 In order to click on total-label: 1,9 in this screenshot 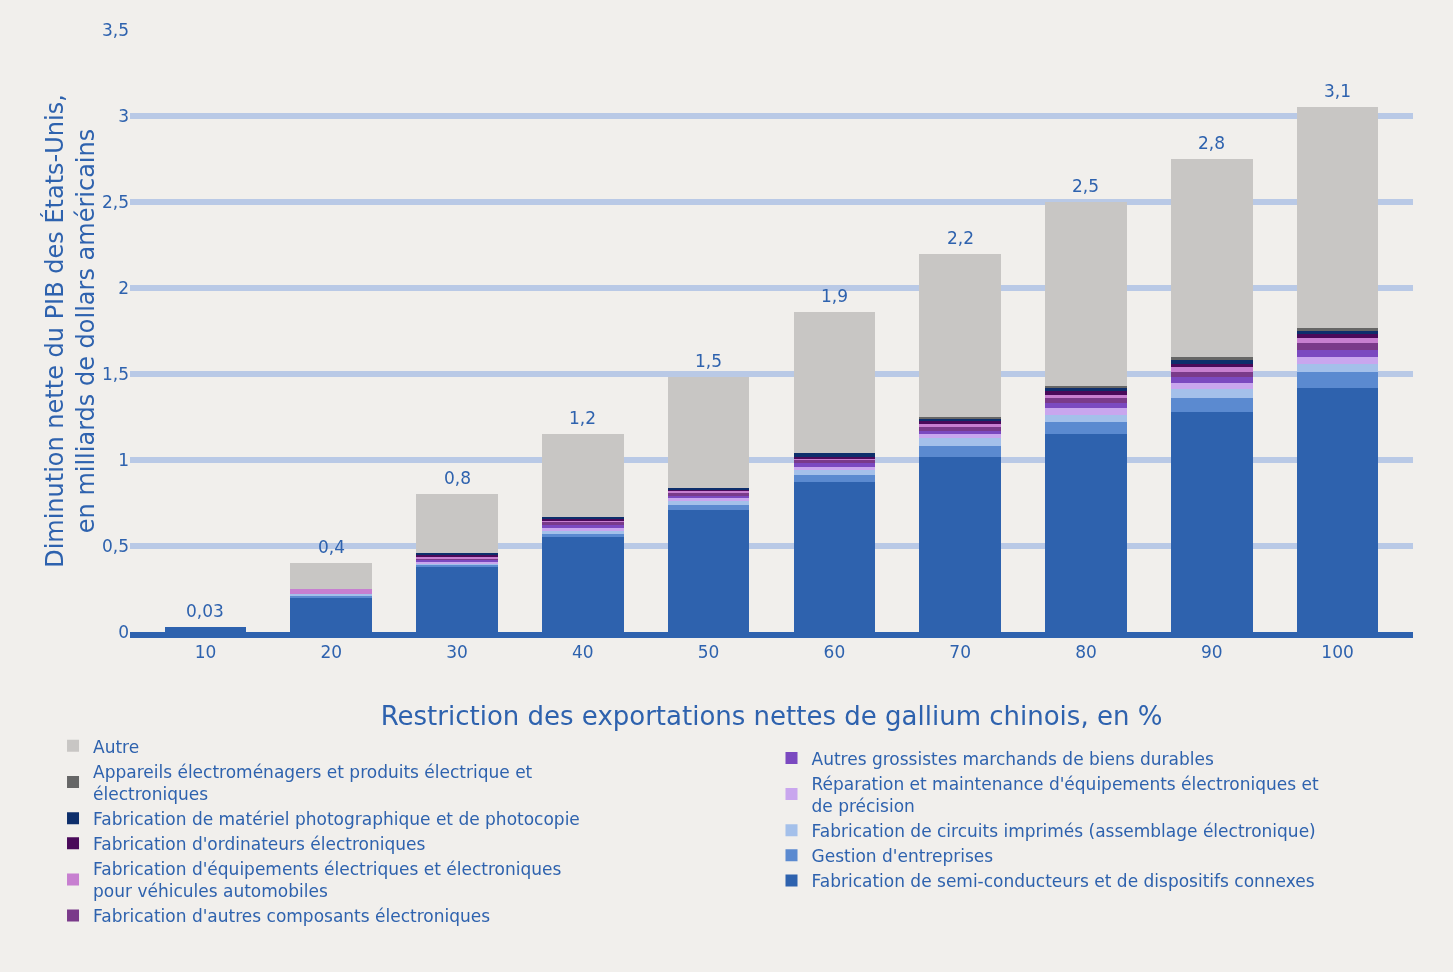, I will do `click(835, 296)`.